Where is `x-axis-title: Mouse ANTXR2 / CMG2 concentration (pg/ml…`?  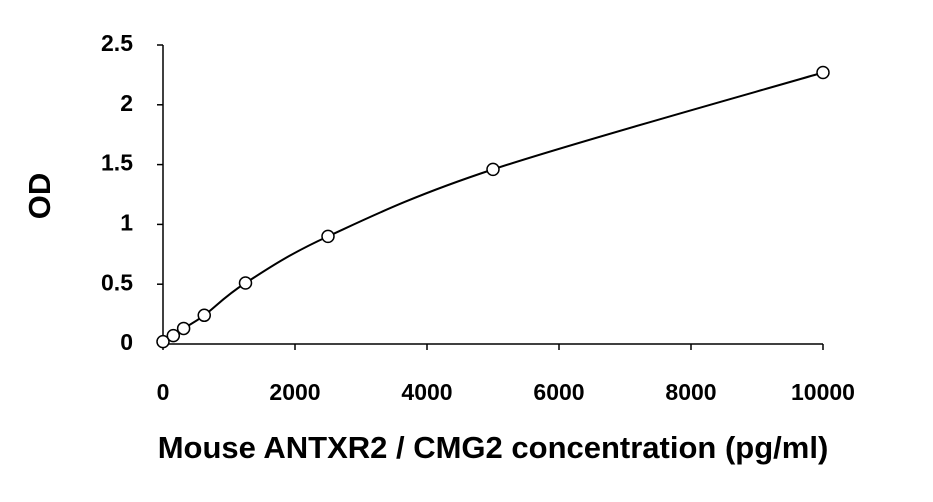 x-axis-title: Mouse ANTXR2 / CMG2 concentration (pg/ml… is located at coordinates (493, 447).